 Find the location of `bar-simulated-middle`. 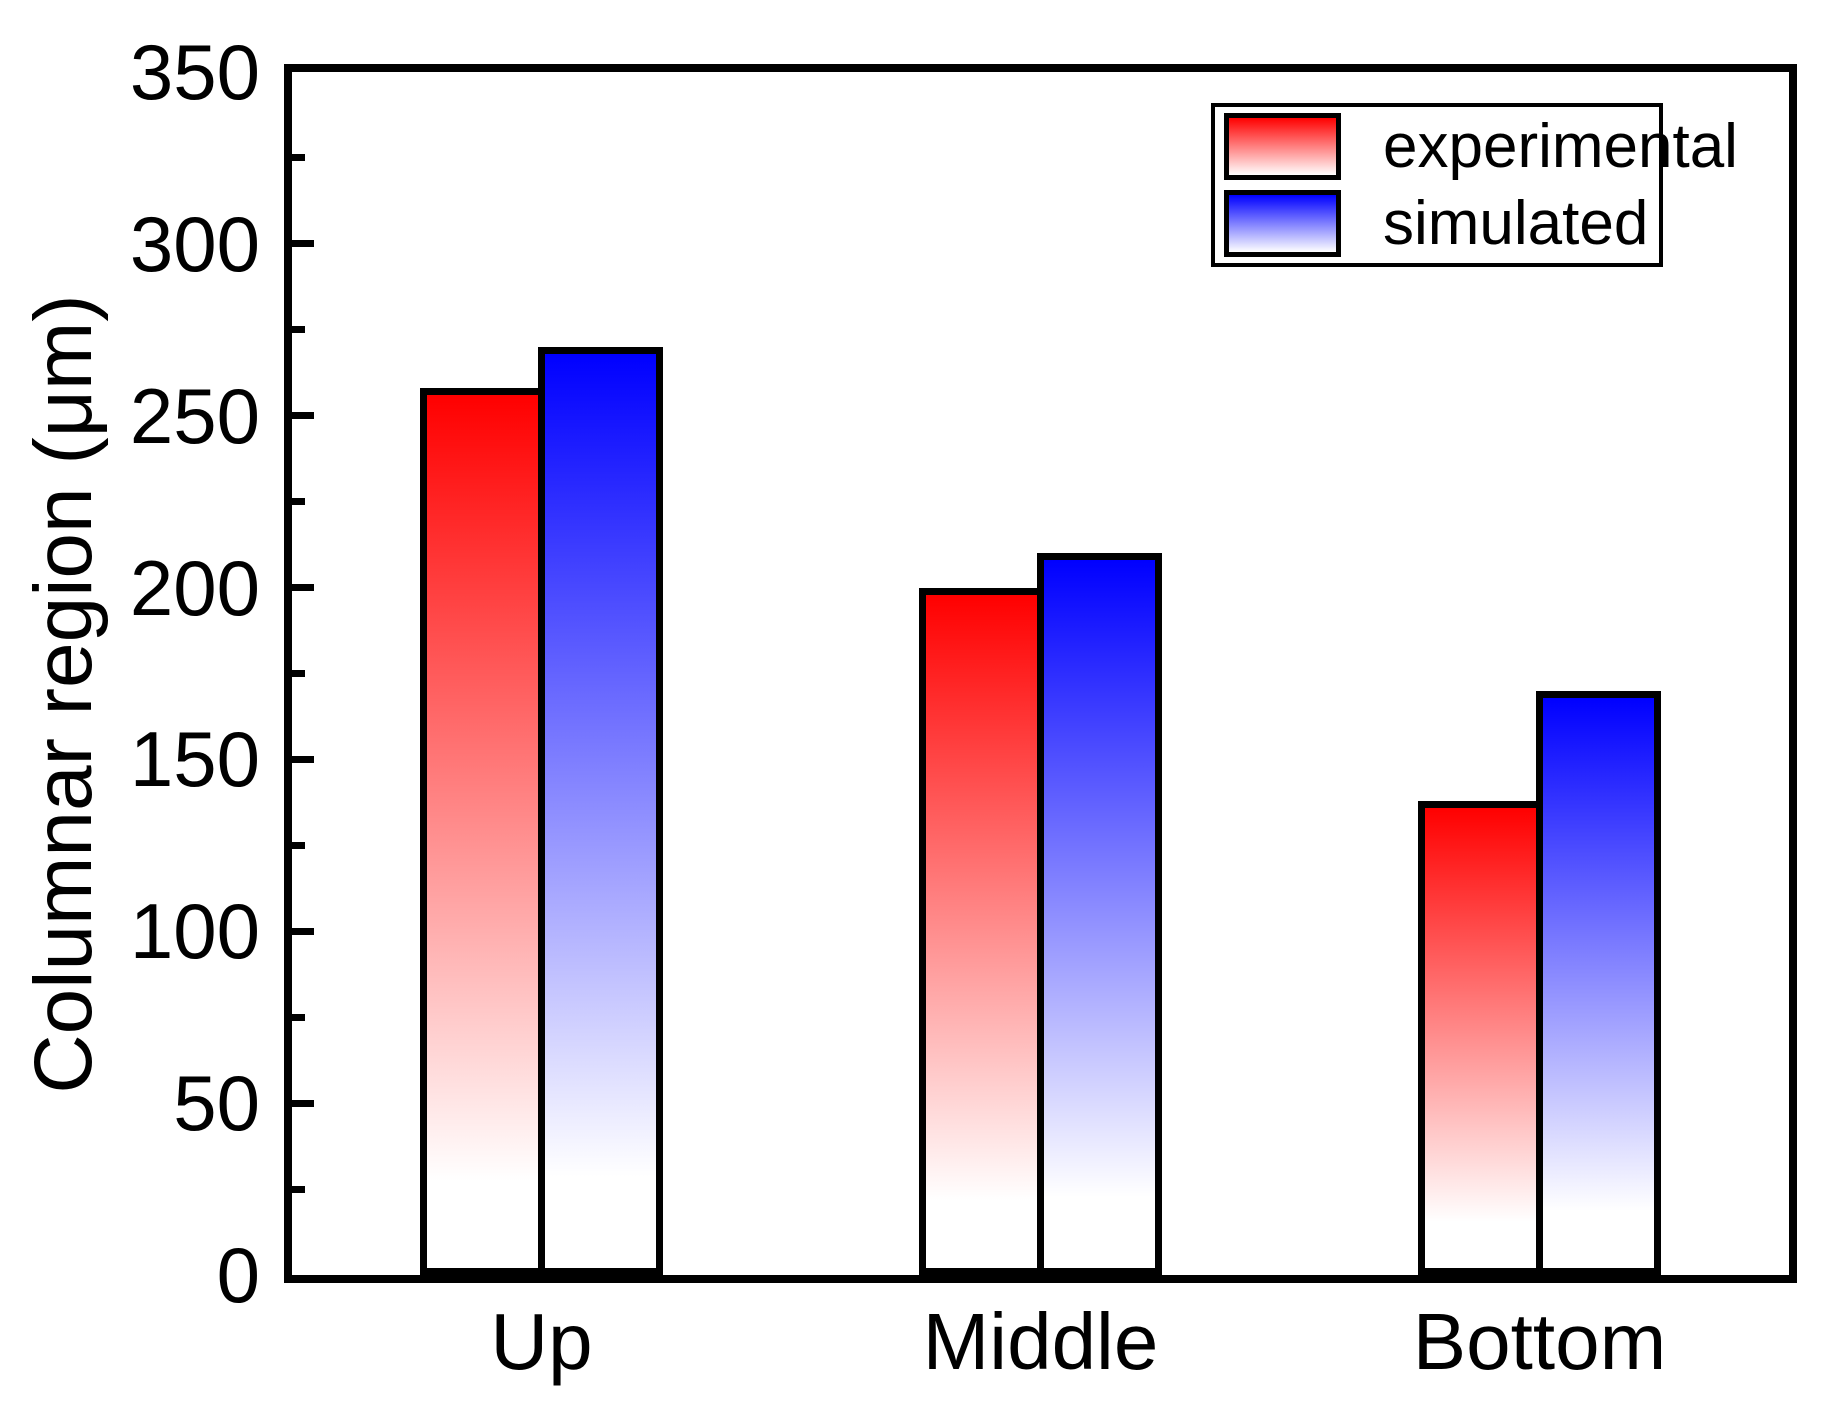

bar-simulated-middle is located at coordinates (1099, 914).